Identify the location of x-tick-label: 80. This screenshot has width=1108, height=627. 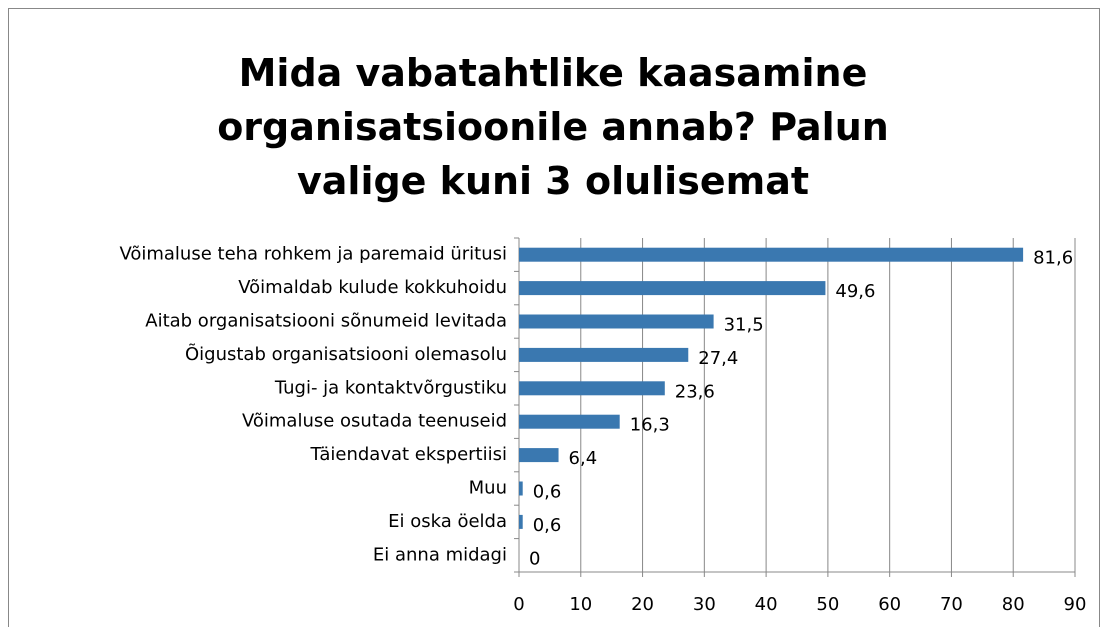
(1013, 604).